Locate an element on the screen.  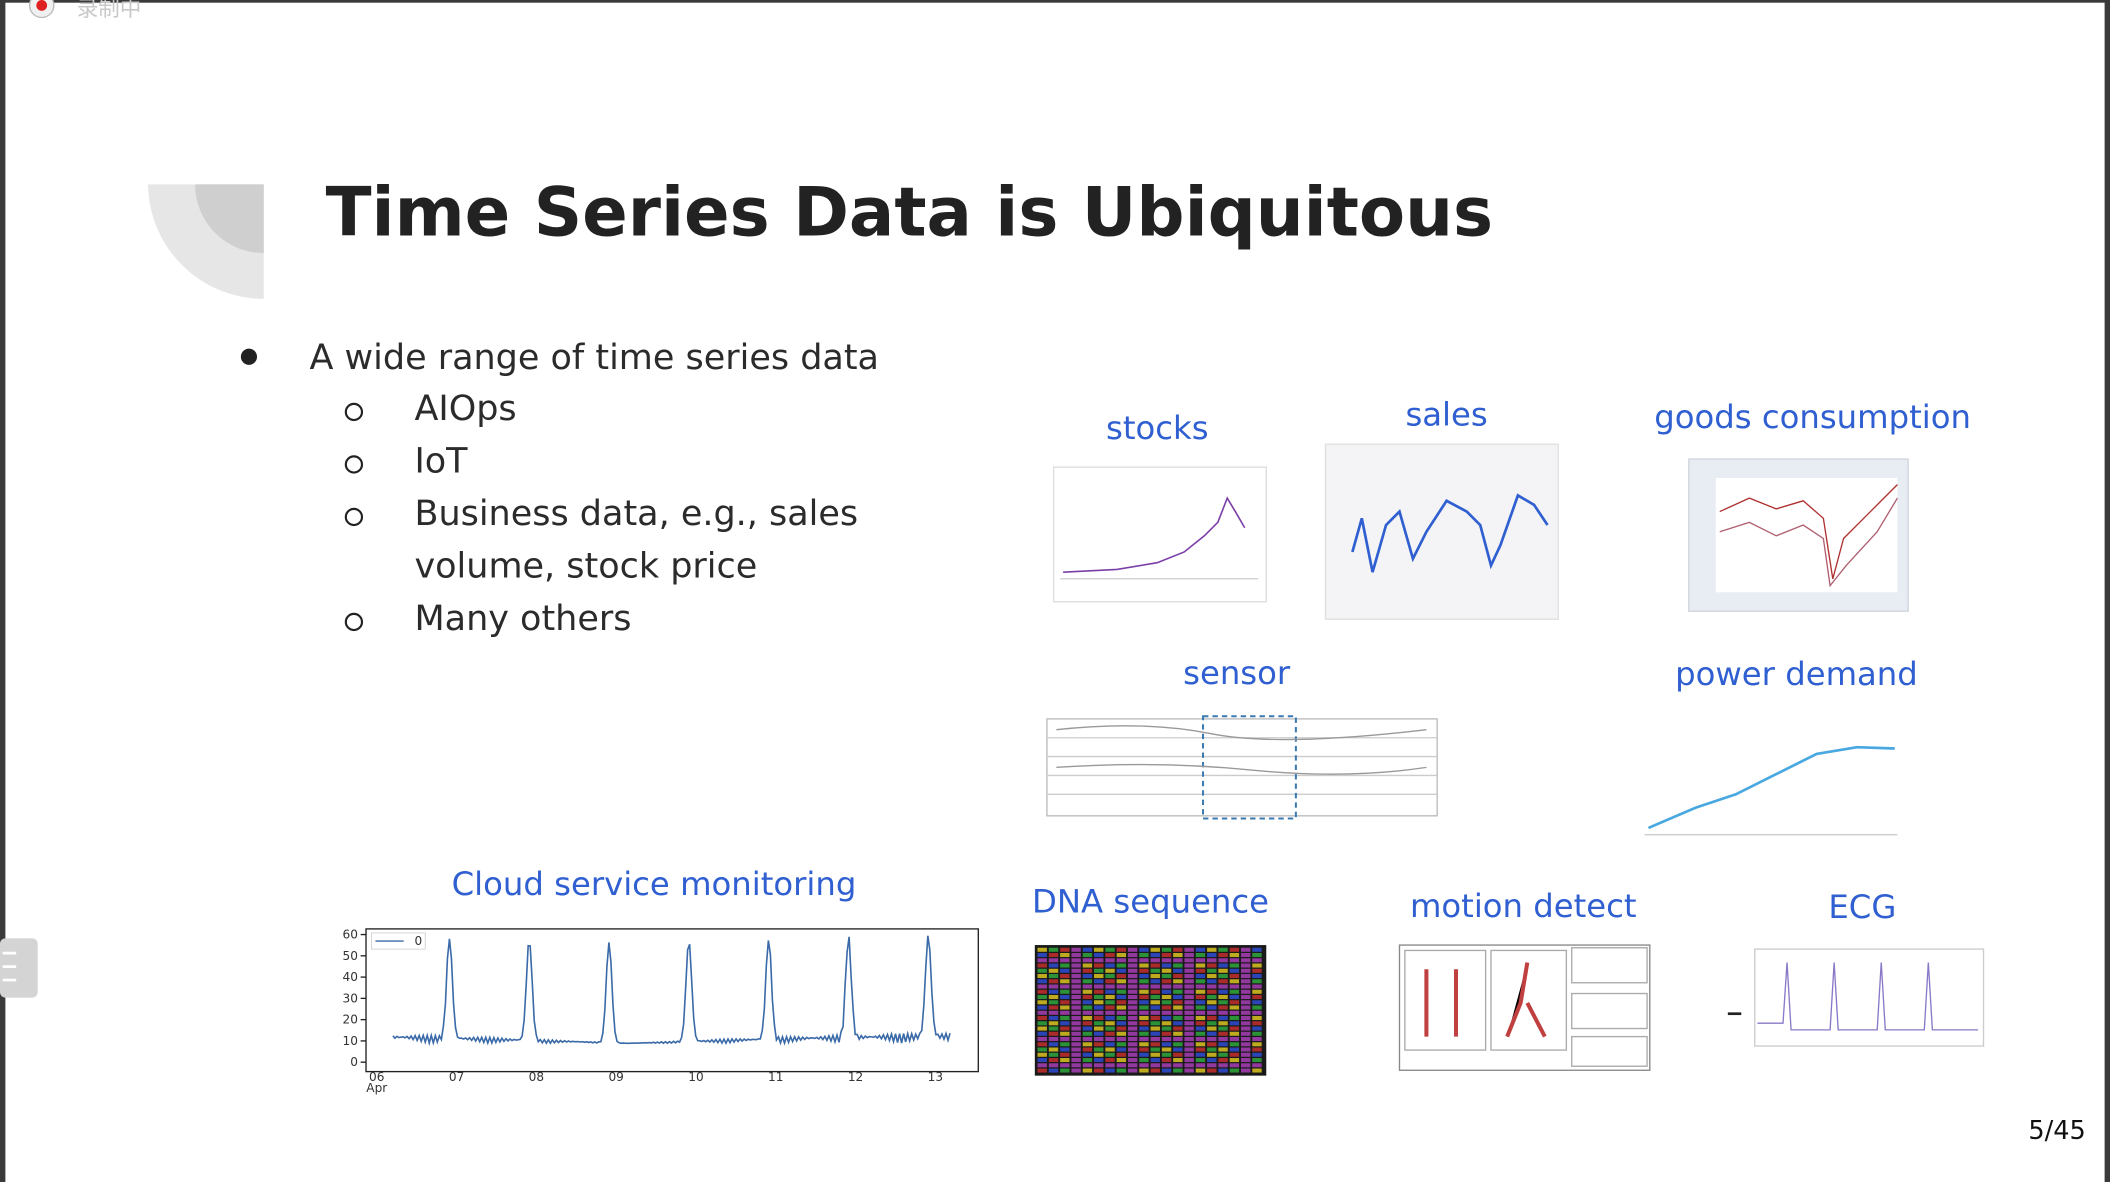
decoration is located at coordinates (229, 219).